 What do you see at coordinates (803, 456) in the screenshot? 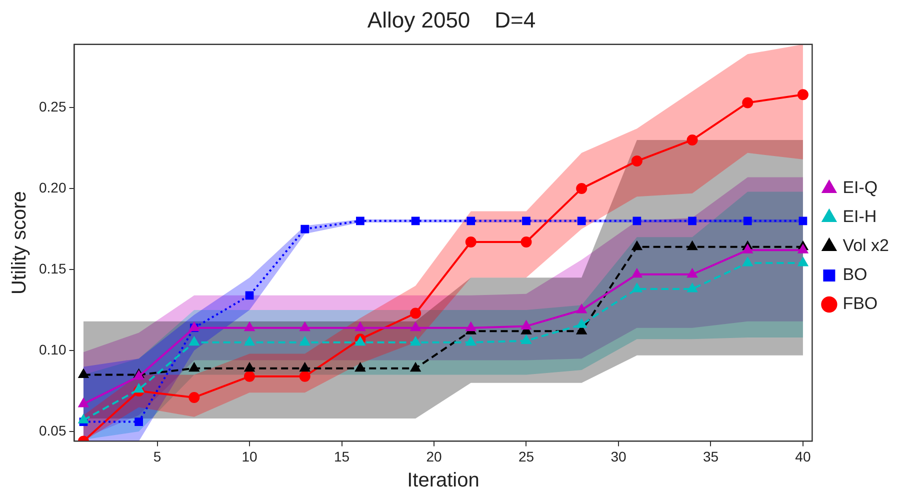
I see `x-tick-label: 40` at bounding box center [803, 456].